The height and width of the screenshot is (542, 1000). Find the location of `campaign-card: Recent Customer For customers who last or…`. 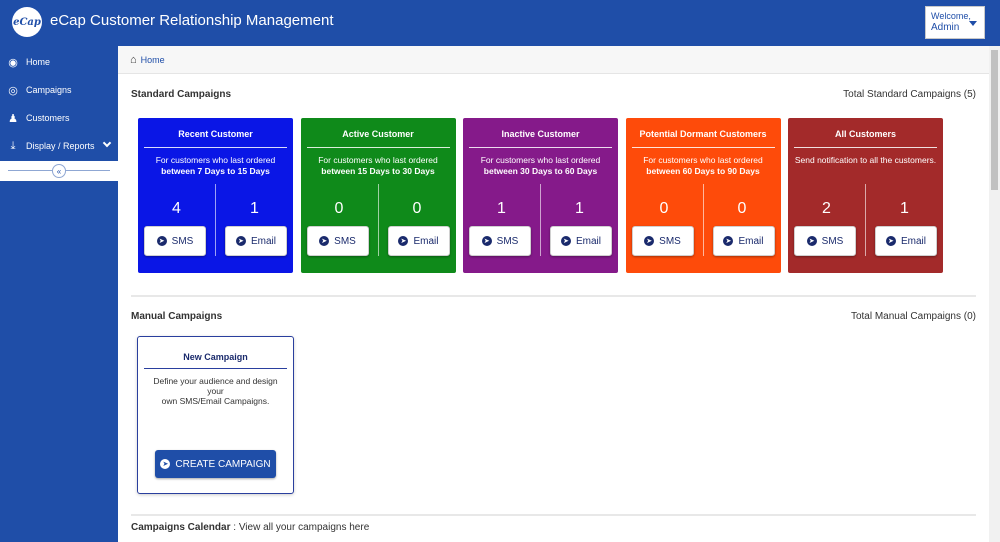

campaign-card: Recent Customer For customers who last or… is located at coordinates (215, 195).